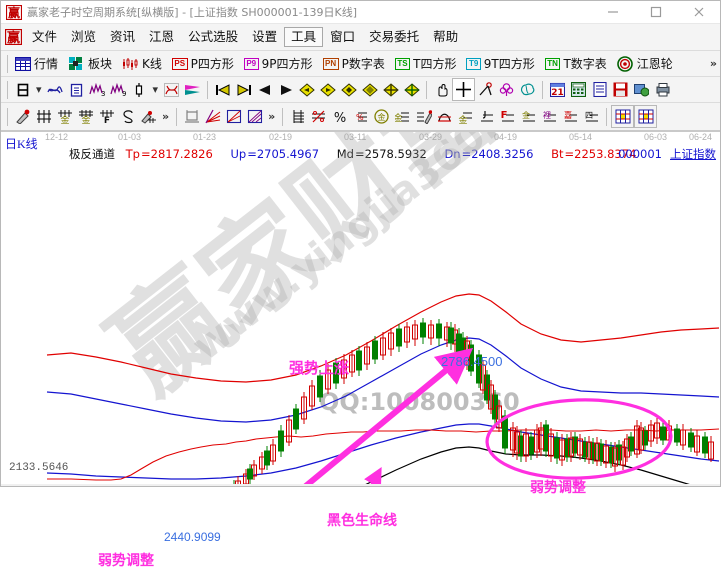 This screenshot has width=721, height=570. What do you see at coordinates (599, 89) in the screenshot?
I see `tool-notes` at bounding box center [599, 89].